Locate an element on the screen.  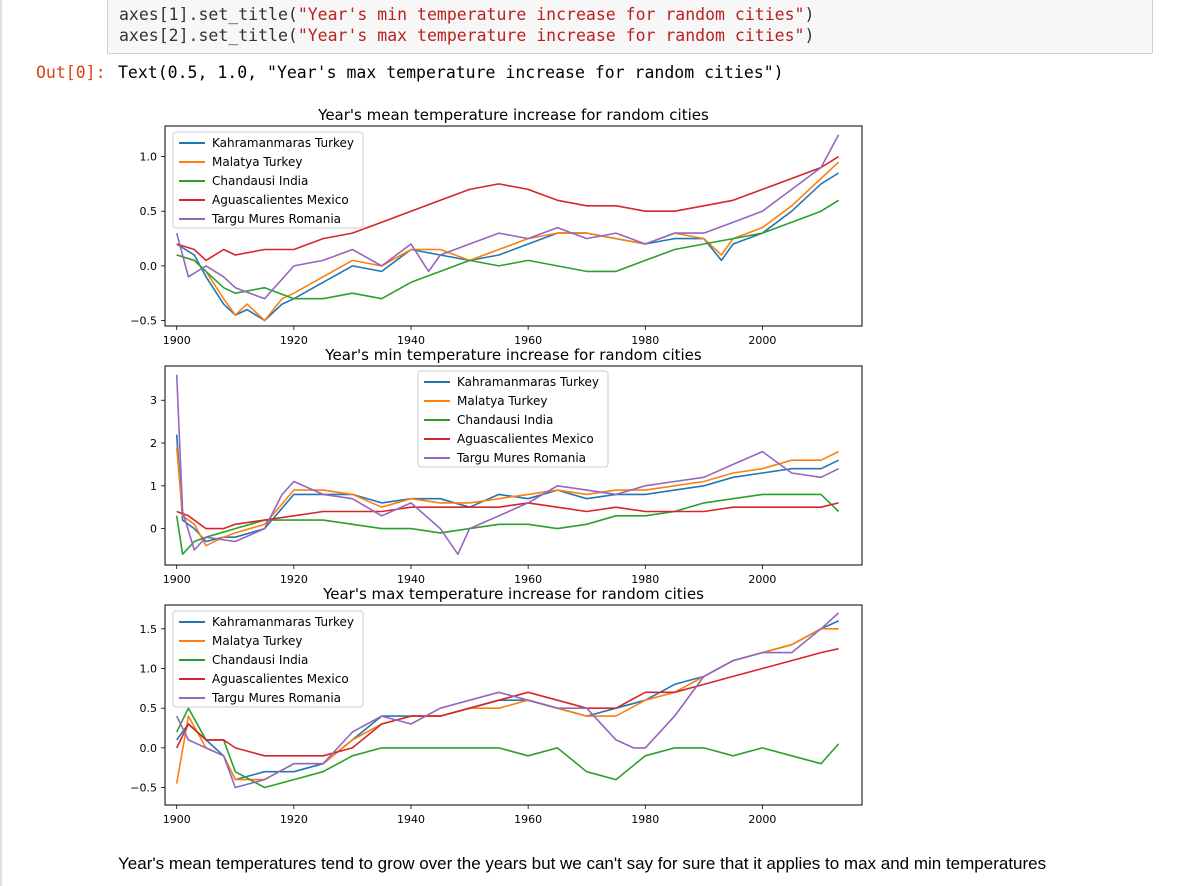
y-tick-label: 2 is located at coordinates (153, 443).